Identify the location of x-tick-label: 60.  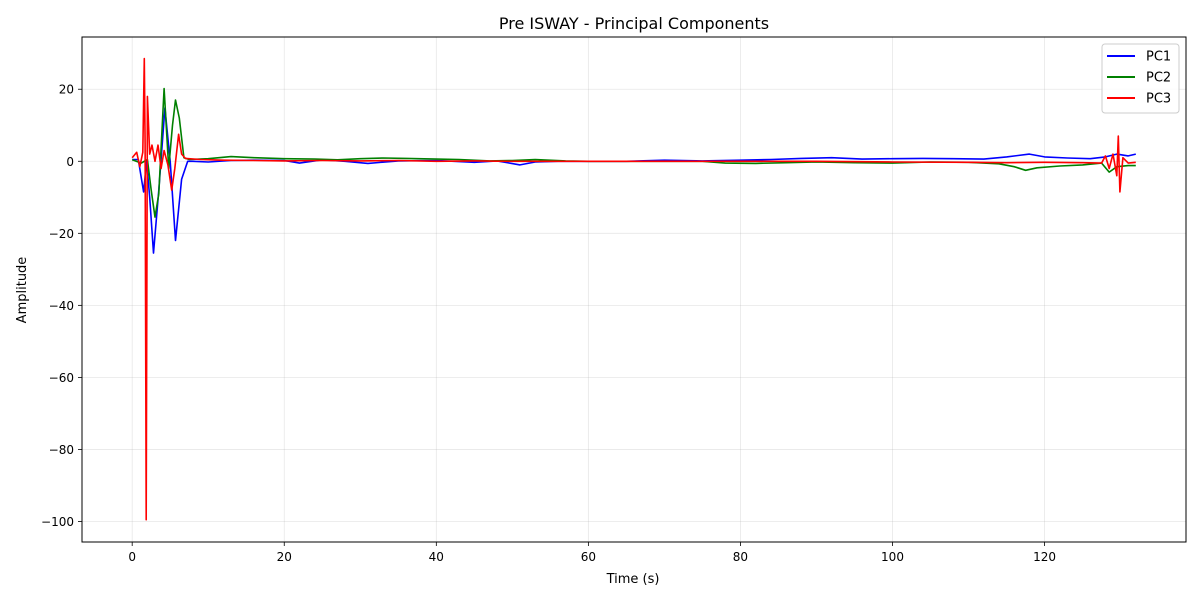
(588, 557).